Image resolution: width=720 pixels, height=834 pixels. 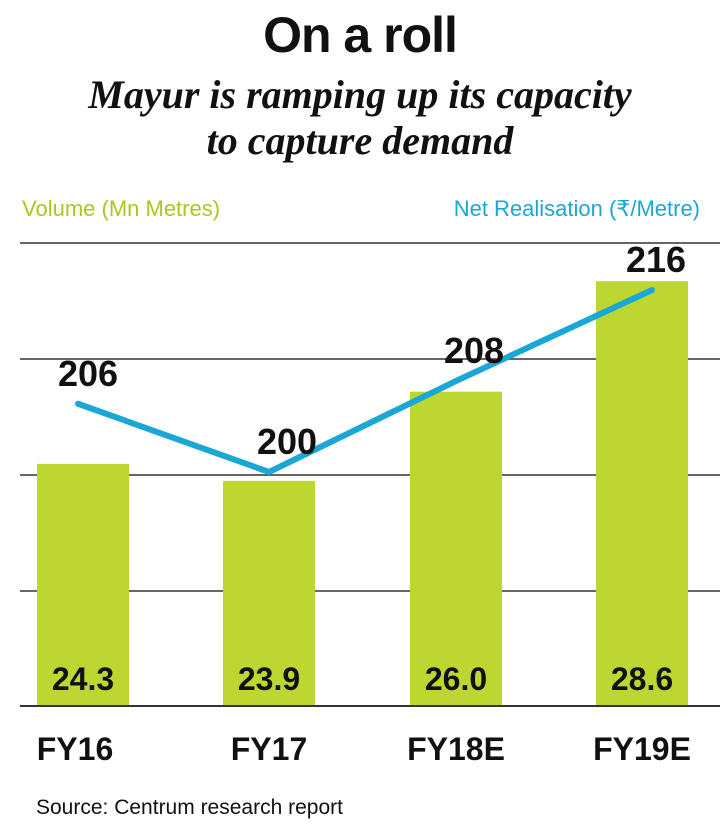 What do you see at coordinates (360, 94) in the screenshot?
I see `subtitle-line-1: Mayur is ramping up its capacity` at bounding box center [360, 94].